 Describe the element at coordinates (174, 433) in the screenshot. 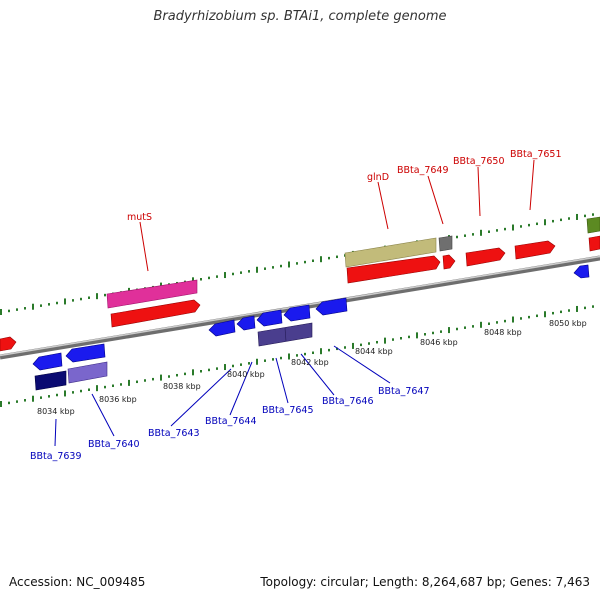

I see `label-BBta_7643: BBta_7643` at that location.